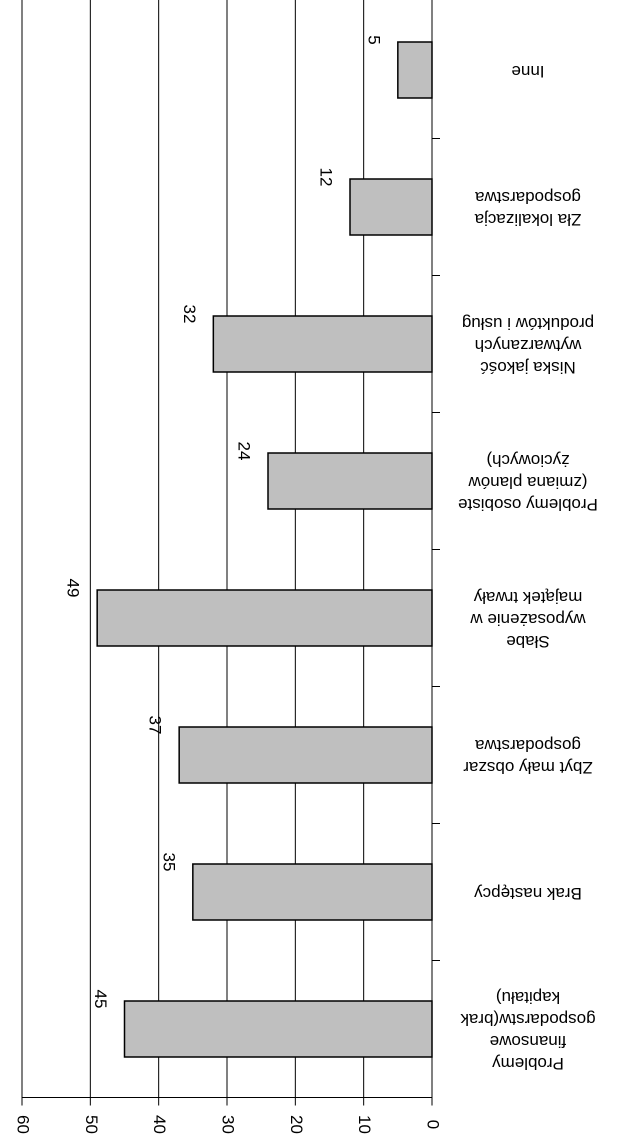 Image resolution: width=633 pixels, height=1146 pixels. What do you see at coordinates (228, 1124) in the screenshot?
I see `y-tick-label: 30` at bounding box center [228, 1124].